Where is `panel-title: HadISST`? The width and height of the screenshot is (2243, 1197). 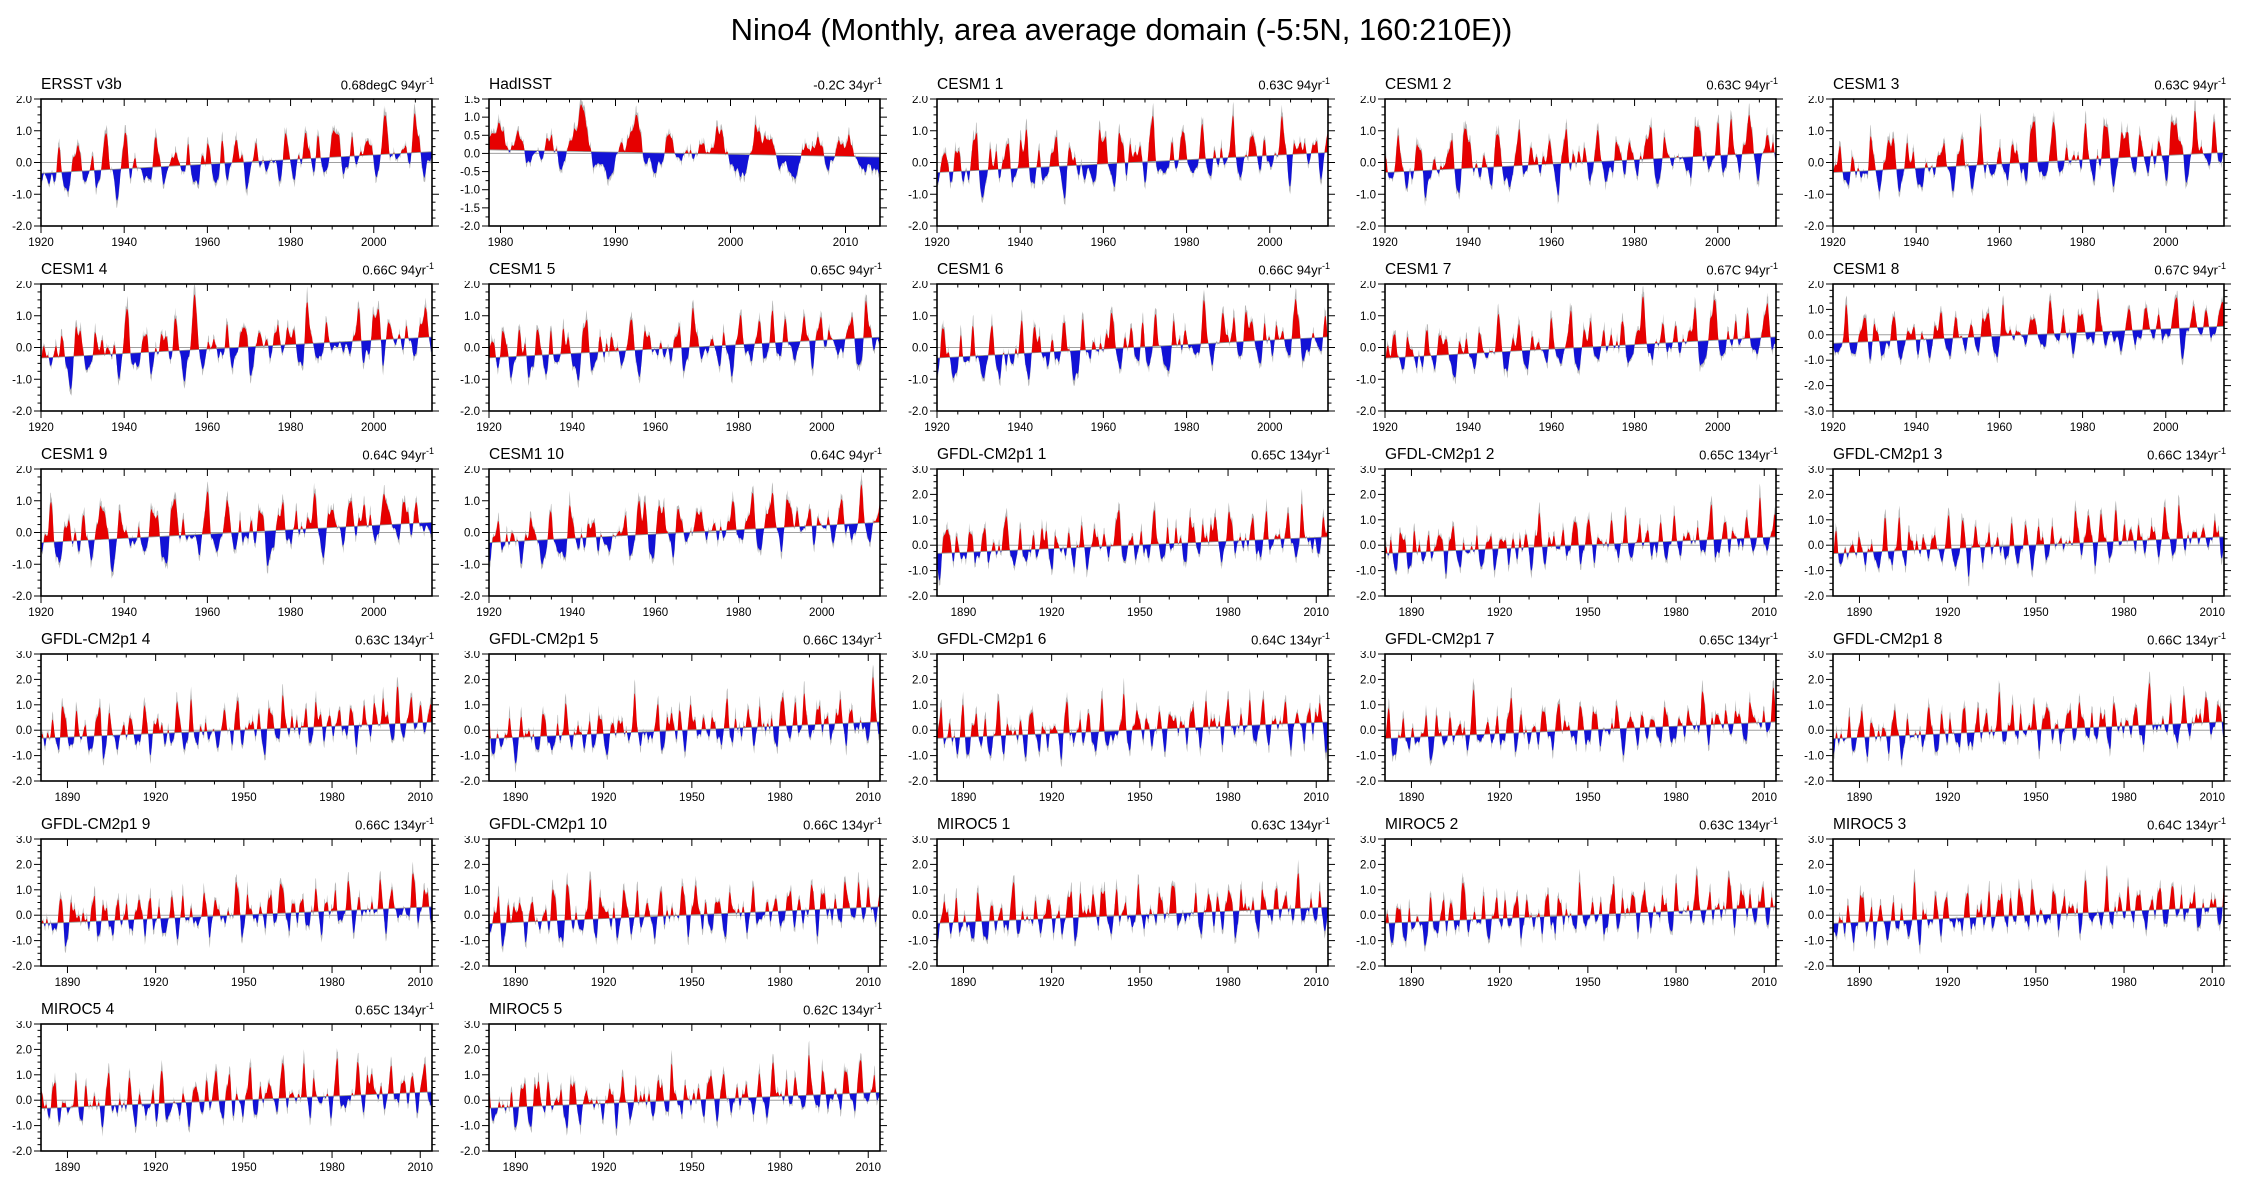
panel-title: HadISST is located at coordinates (520, 85).